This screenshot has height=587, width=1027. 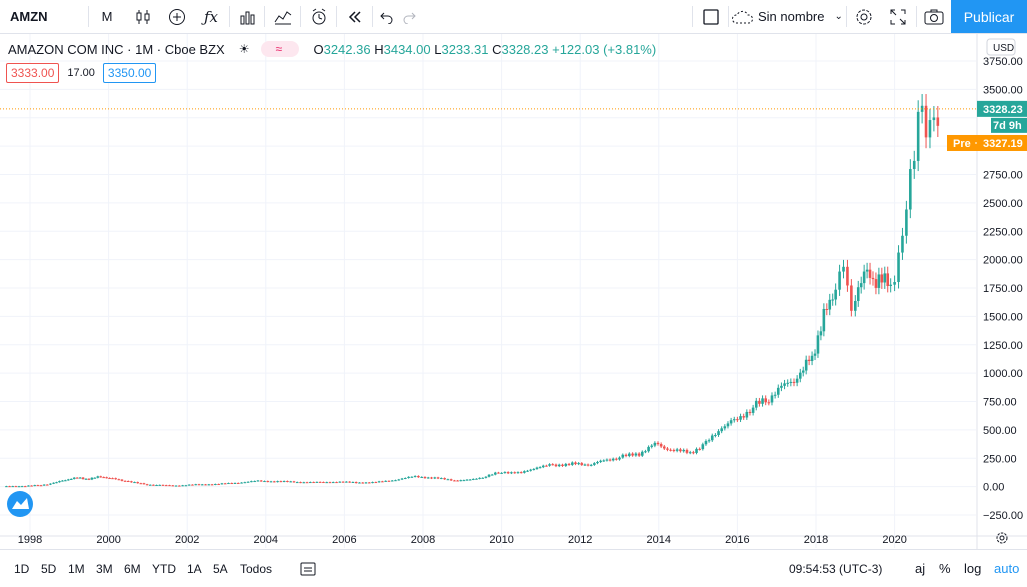 I want to click on range-button-6m: 6M, so click(x=132, y=568).